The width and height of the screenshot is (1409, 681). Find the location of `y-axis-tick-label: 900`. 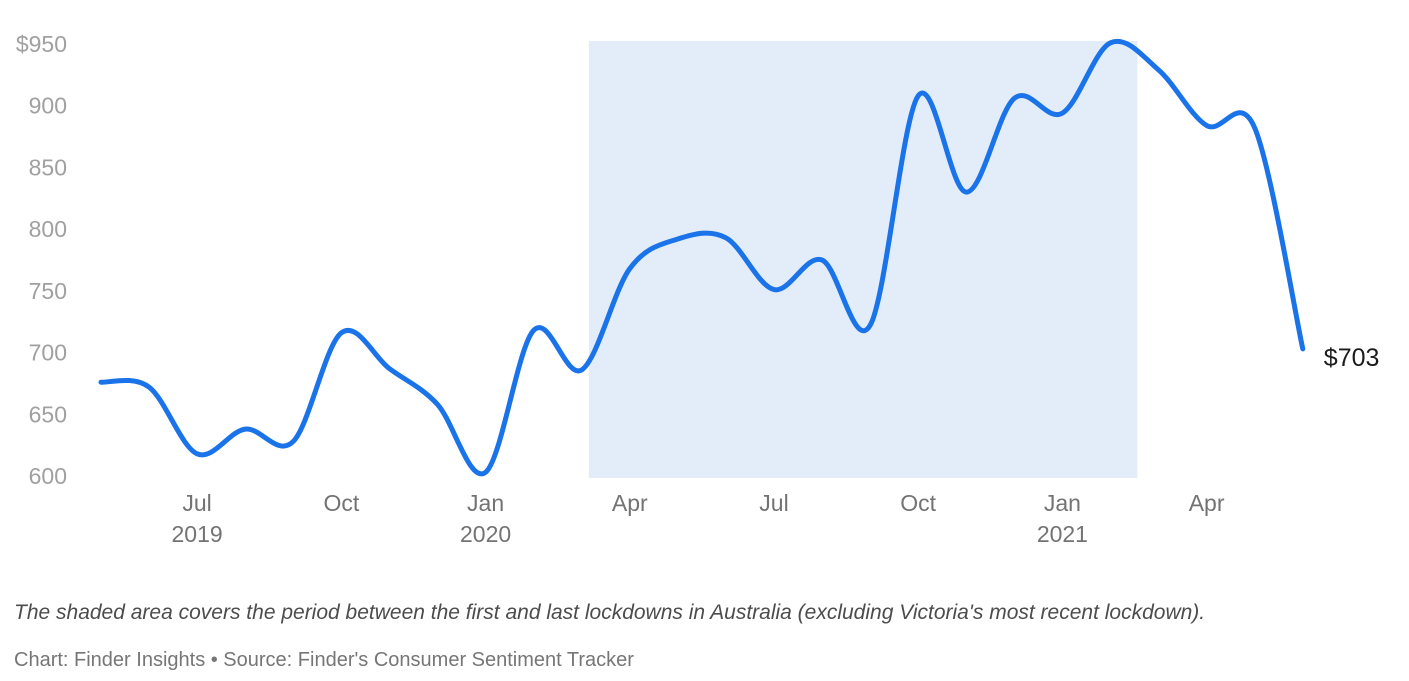

y-axis-tick-label: 900 is located at coordinates (48, 106).